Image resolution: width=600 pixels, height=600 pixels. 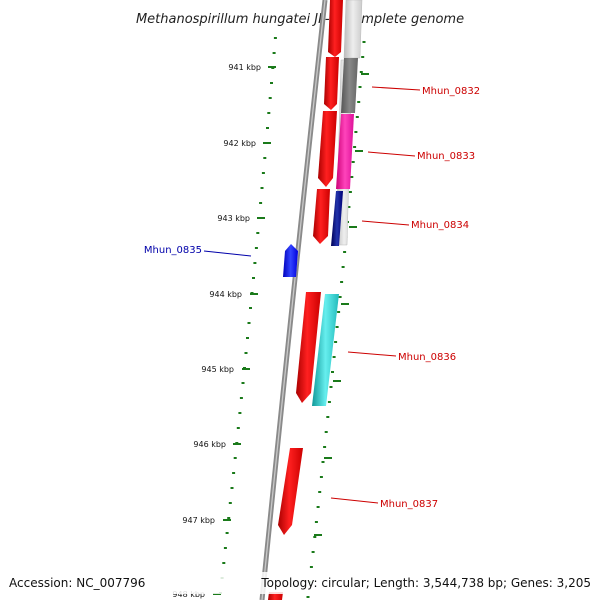 I want to click on gene-label-text: Mhun_0836, so click(x=427, y=357).